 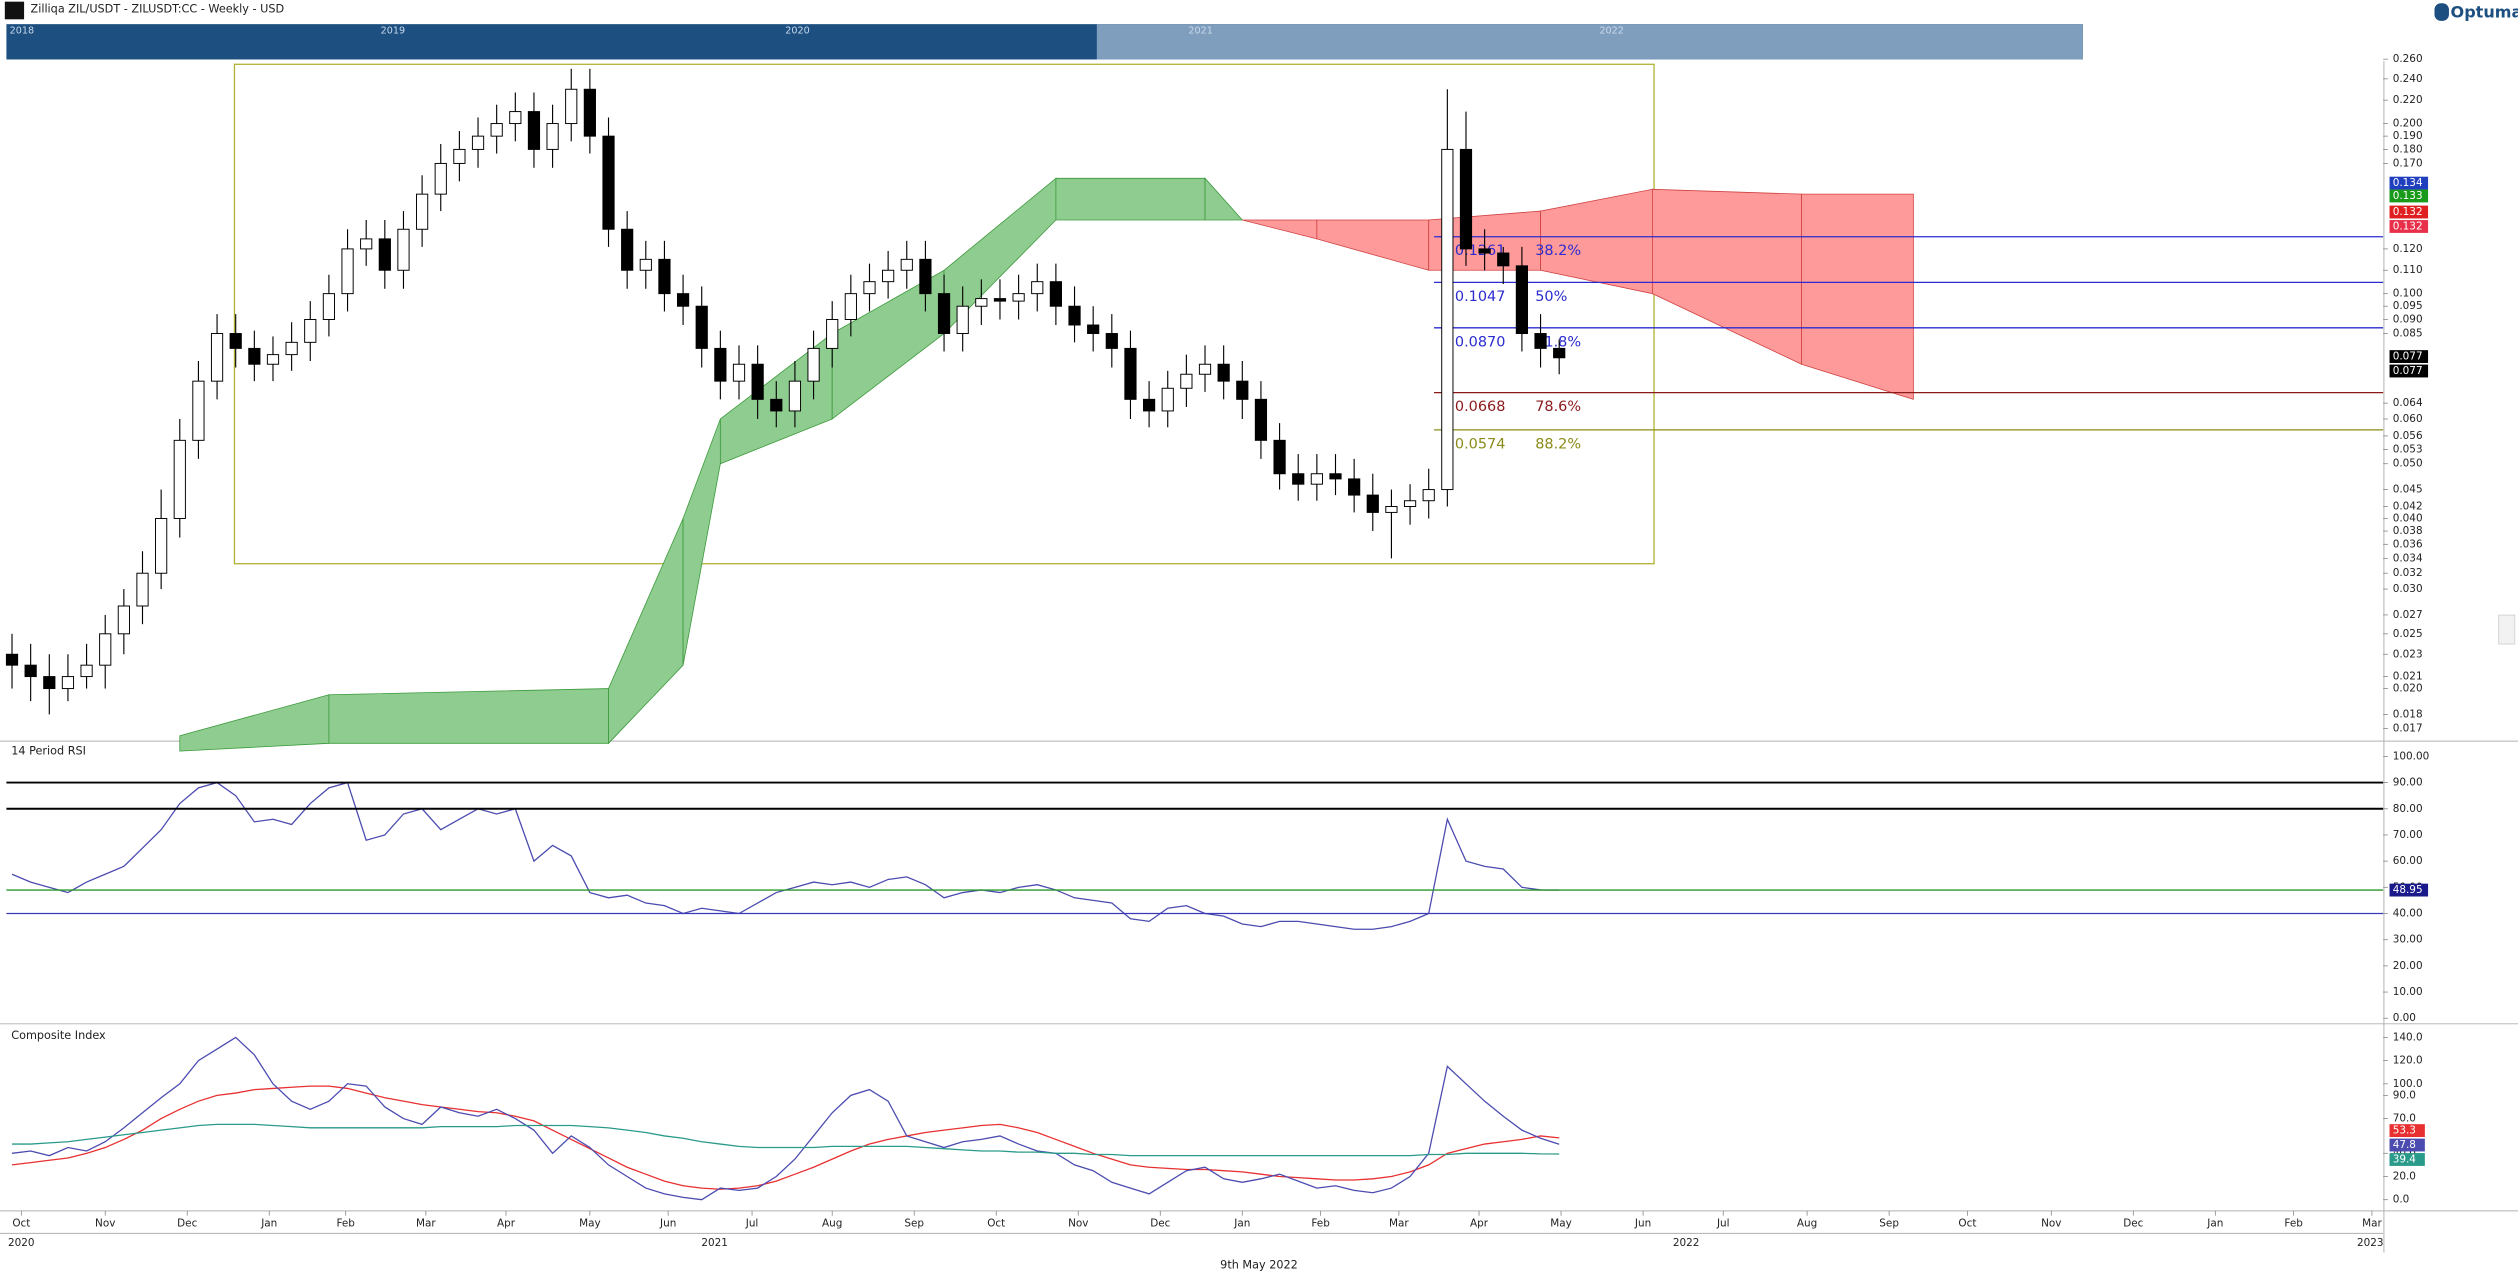 I want to click on y-tick-label: 0.220, so click(x=2408, y=100).